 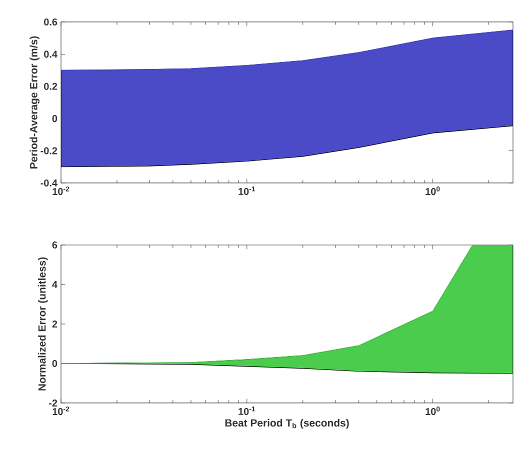 What do you see at coordinates (53, 403) in the screenshot?
I see `y-tick-label: -2` at bounding box center [53, 403].